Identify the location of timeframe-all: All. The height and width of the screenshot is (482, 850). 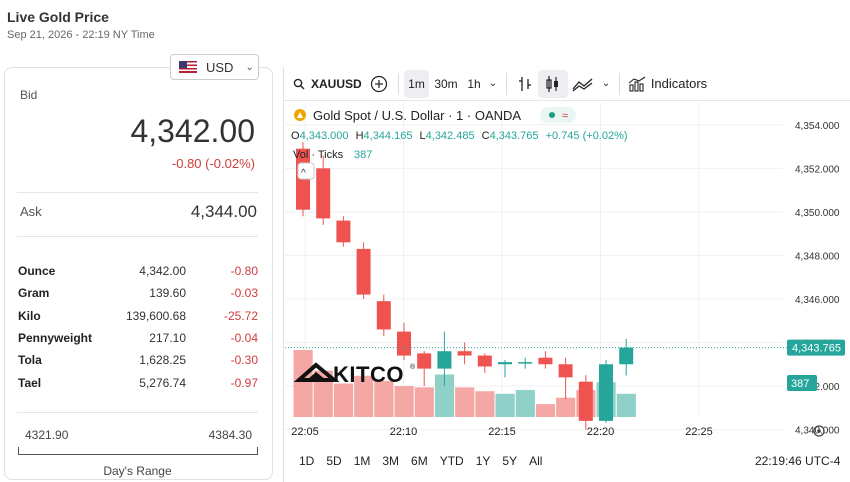
(536, 461).